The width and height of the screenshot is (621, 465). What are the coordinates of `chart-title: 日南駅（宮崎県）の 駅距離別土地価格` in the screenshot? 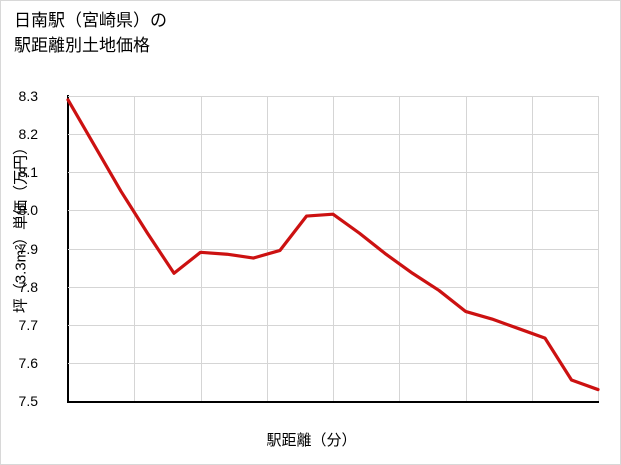 It's located at (90, 33).